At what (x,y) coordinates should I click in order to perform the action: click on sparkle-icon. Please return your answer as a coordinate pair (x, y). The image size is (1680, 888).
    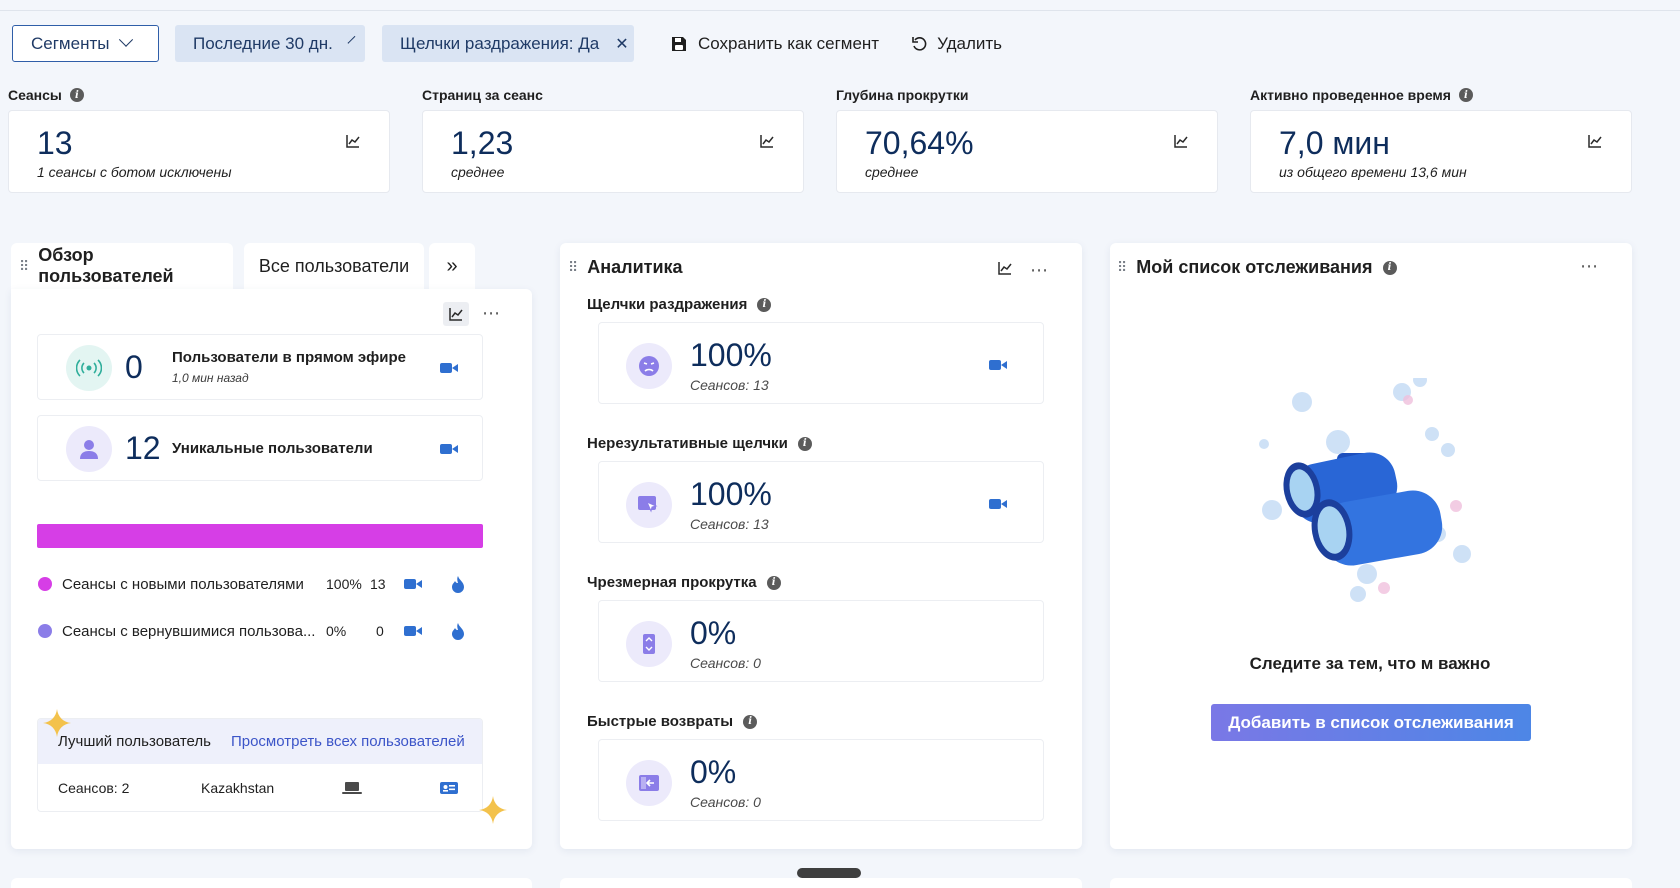
    Looking at the image, I should click on (493, 810).